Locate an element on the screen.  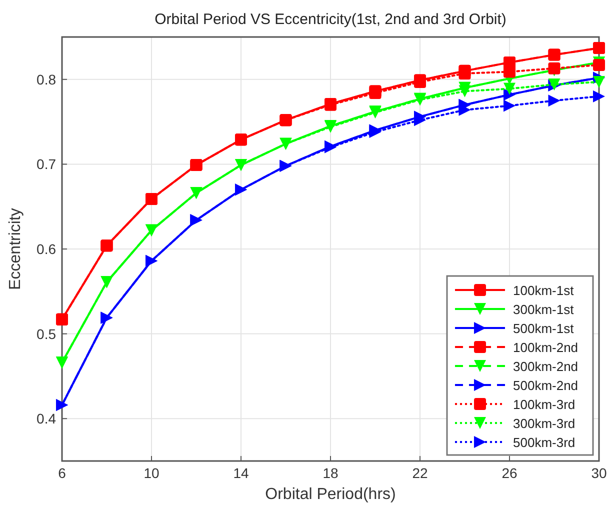
x-axis-title: Orbital Period(hrs) is located at coordinates (330, 494).